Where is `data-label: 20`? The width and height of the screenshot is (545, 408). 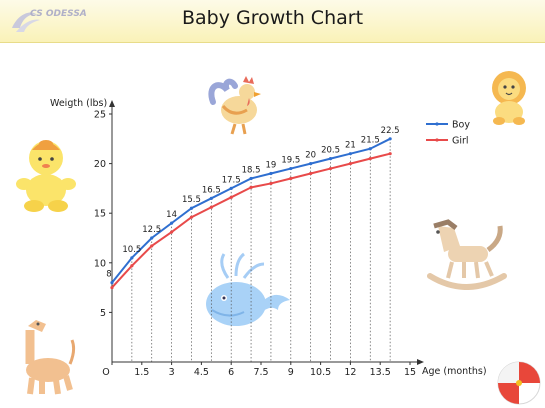
data-label: 20 is located at coordinates (310, 156).